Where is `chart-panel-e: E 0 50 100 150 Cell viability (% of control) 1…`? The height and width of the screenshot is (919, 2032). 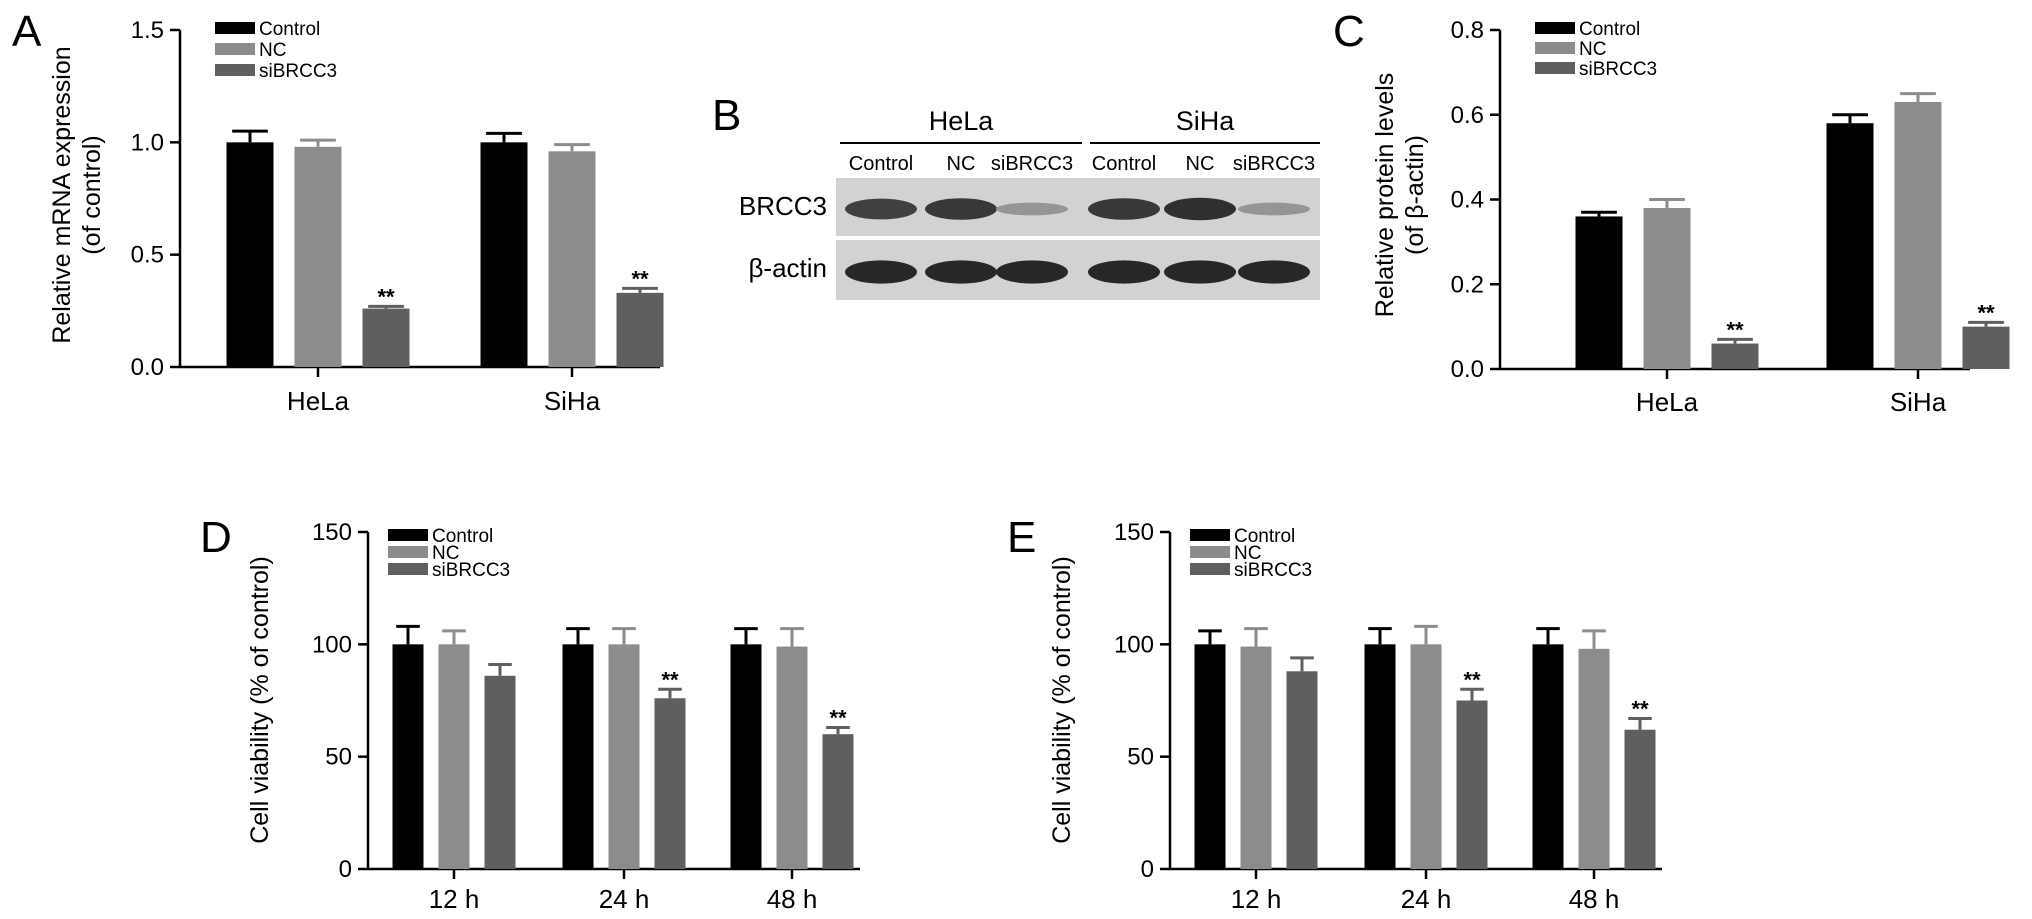
chart-panel-e: E 0 50 100 150 Cell viability (% of control) 1… is located at coordinates (1334, 713).